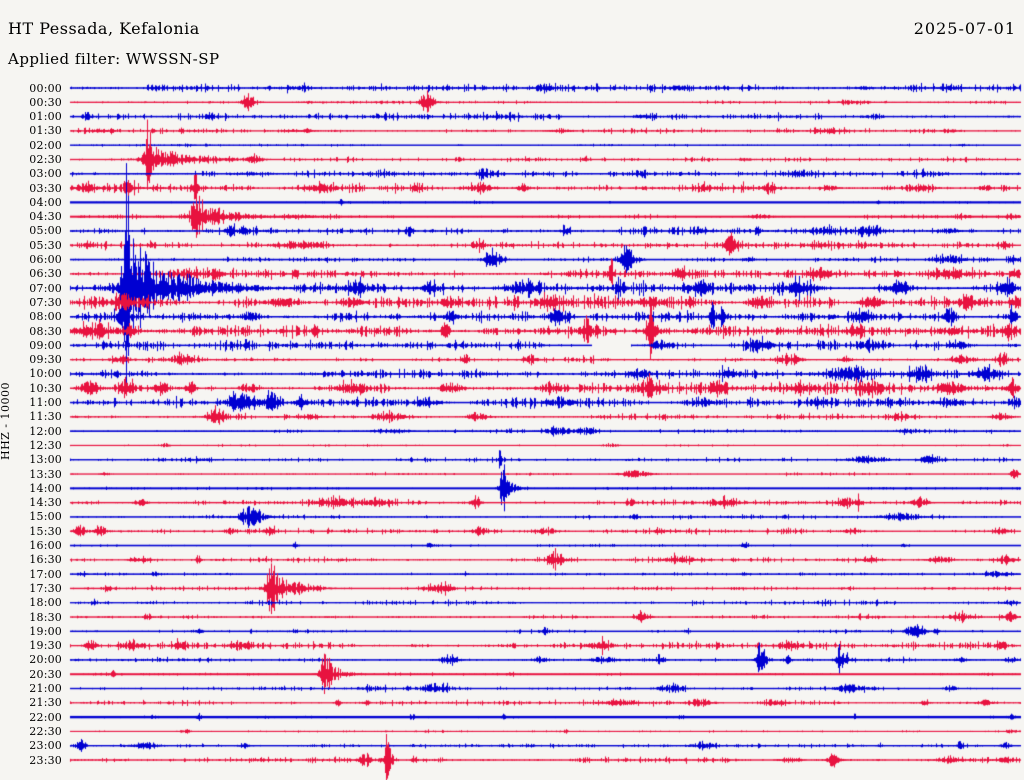 The height and width of the screenshot is (780, 1024). What do you see at coordinates (45, 88) in the screenshot?
I see `row-time-label: 00:00` at bounding box center [45, 88].